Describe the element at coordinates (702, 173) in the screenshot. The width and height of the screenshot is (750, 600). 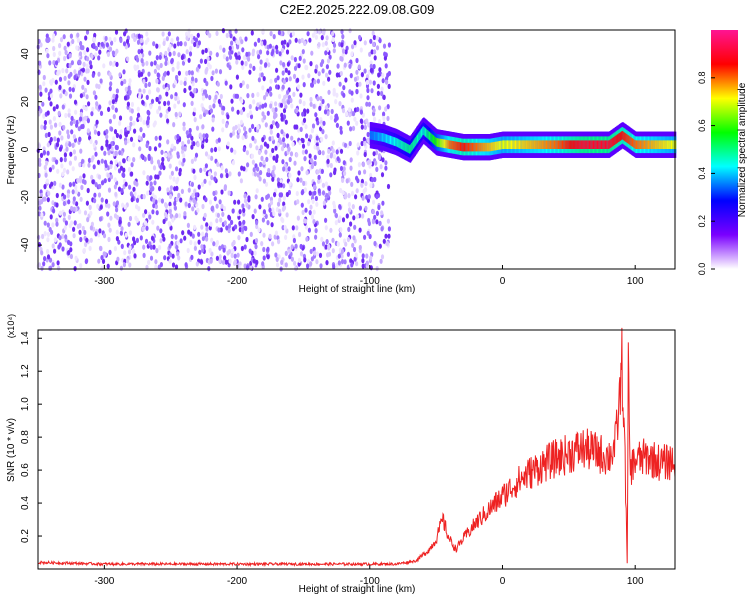
I see `colorbar-tick-label: 0.4` at that location.